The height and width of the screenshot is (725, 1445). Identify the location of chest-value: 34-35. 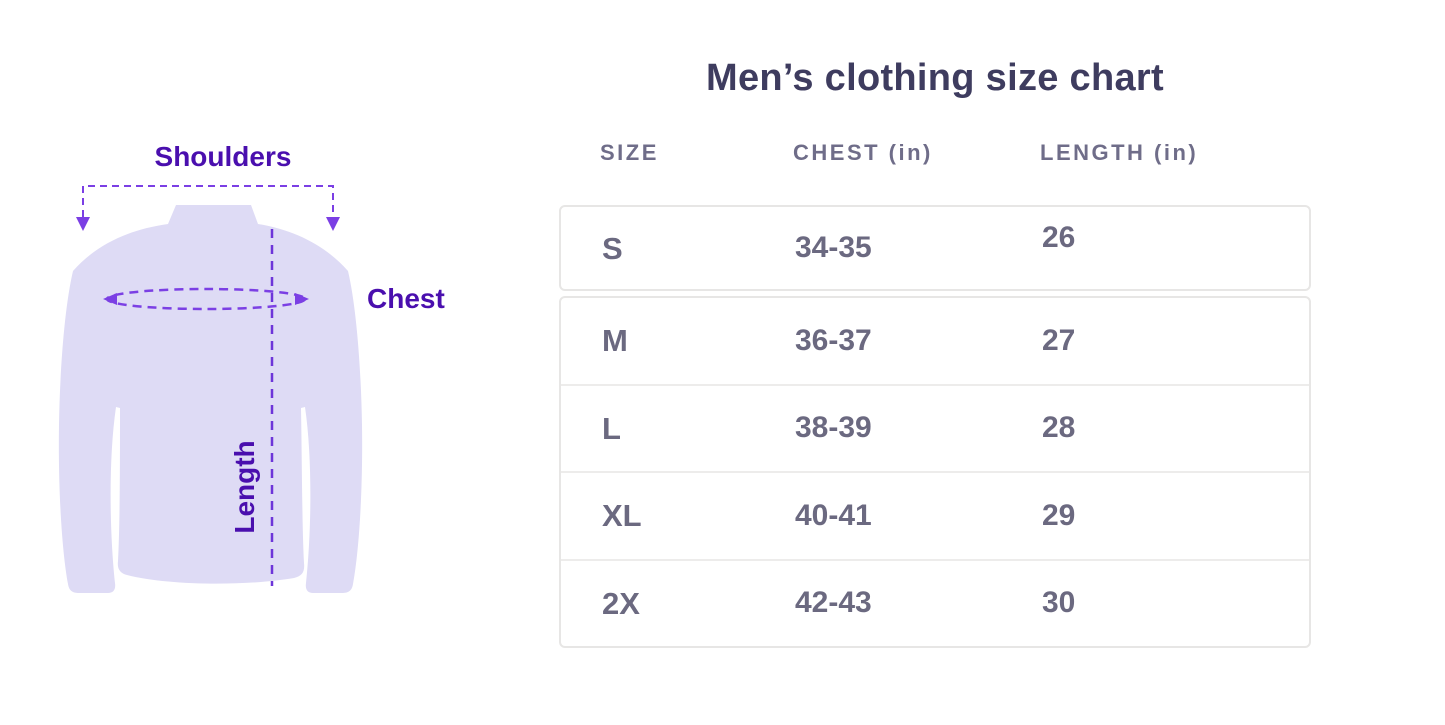
(833, 247).